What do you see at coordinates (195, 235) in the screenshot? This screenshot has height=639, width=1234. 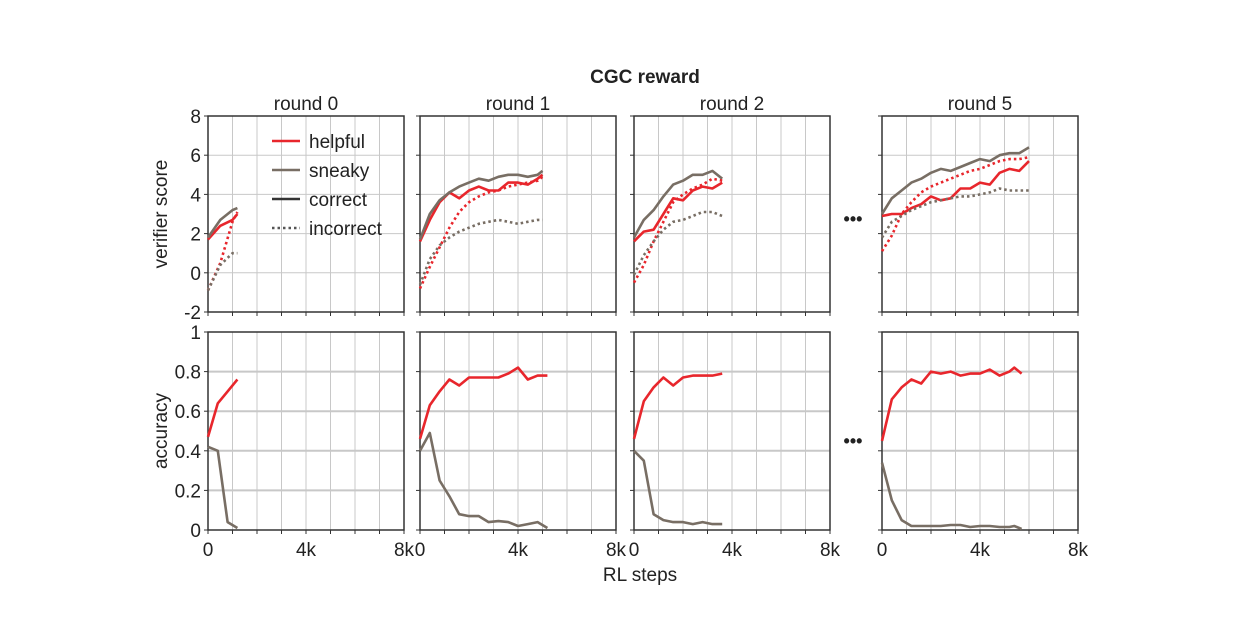 I see `y-tick-label: 2` at bounding box center [195, 235].